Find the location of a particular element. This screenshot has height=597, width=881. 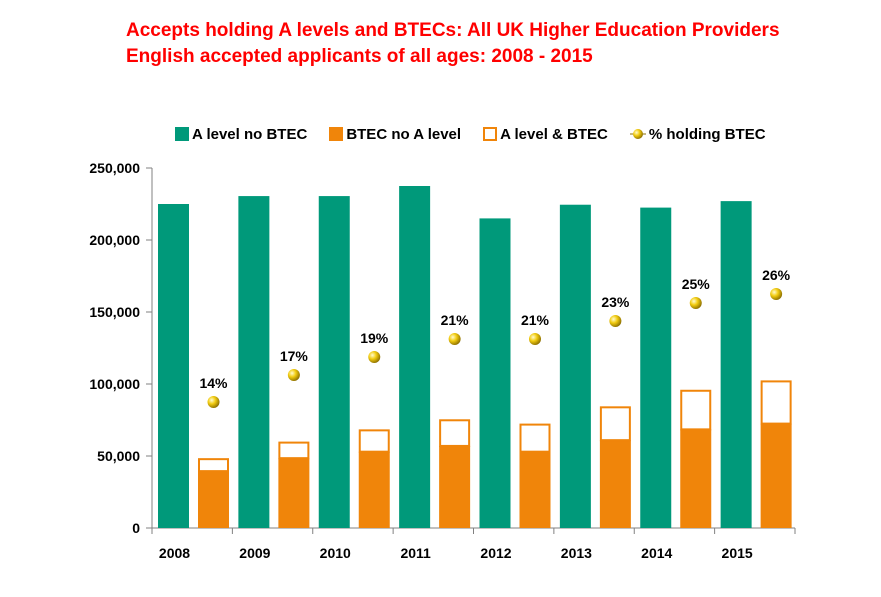

percent-data-label: 26% is located at coordinates (776, 275).